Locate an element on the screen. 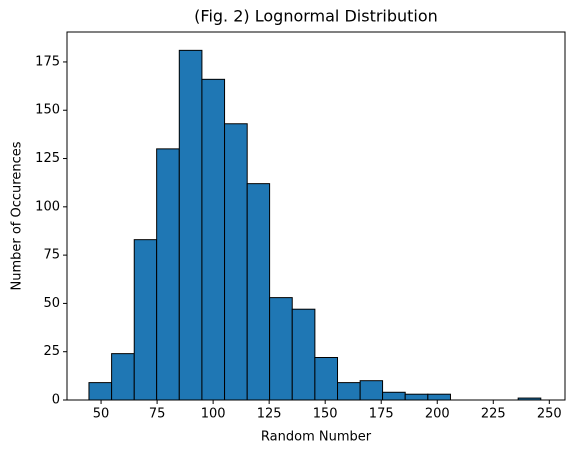  x-axis-label: Random Number is located at coordinates (316, 437).